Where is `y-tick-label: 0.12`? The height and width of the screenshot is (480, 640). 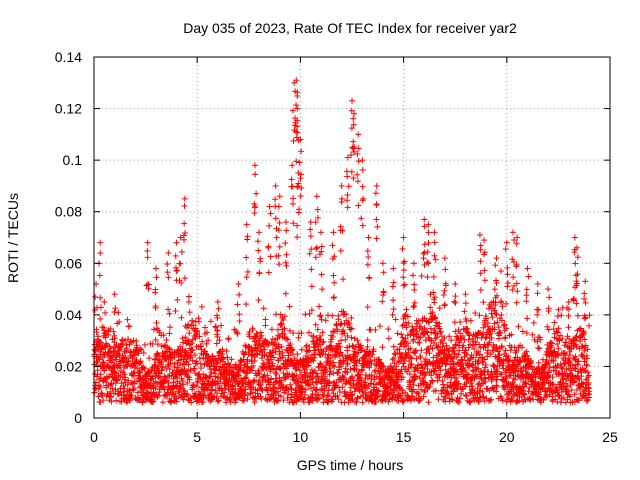
y-tick-label: 0.12 is located at coordinates (68, 109).